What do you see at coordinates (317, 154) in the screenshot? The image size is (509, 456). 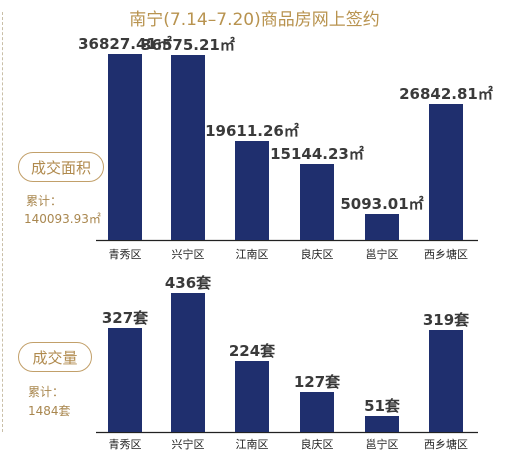 I see `bar-value-label: 15144.23㎡` at bounding box center [317, 154].